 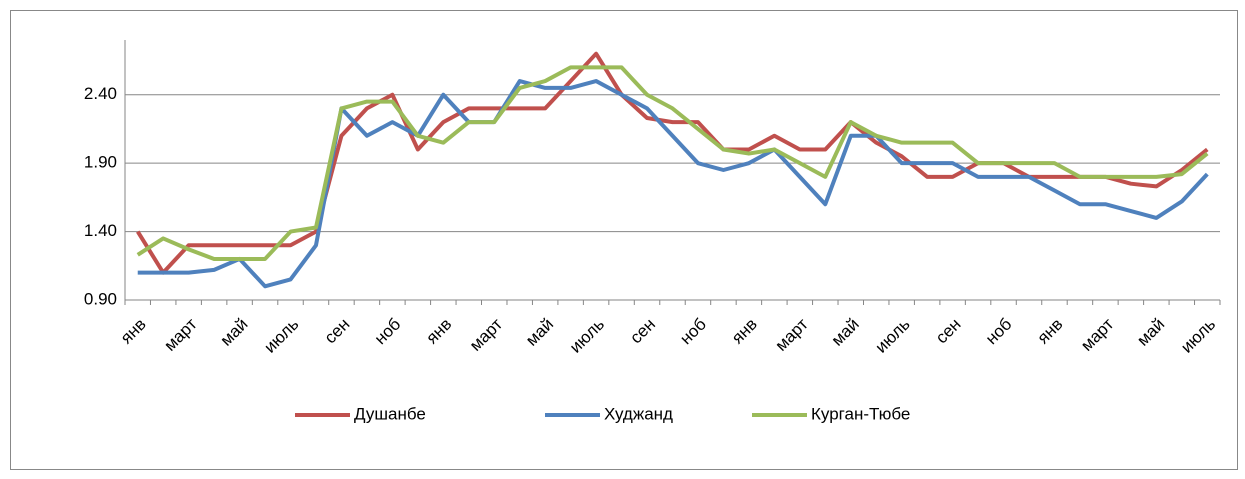 I want to click on y-tick-label: 0.90, so click(x=100, y=298).